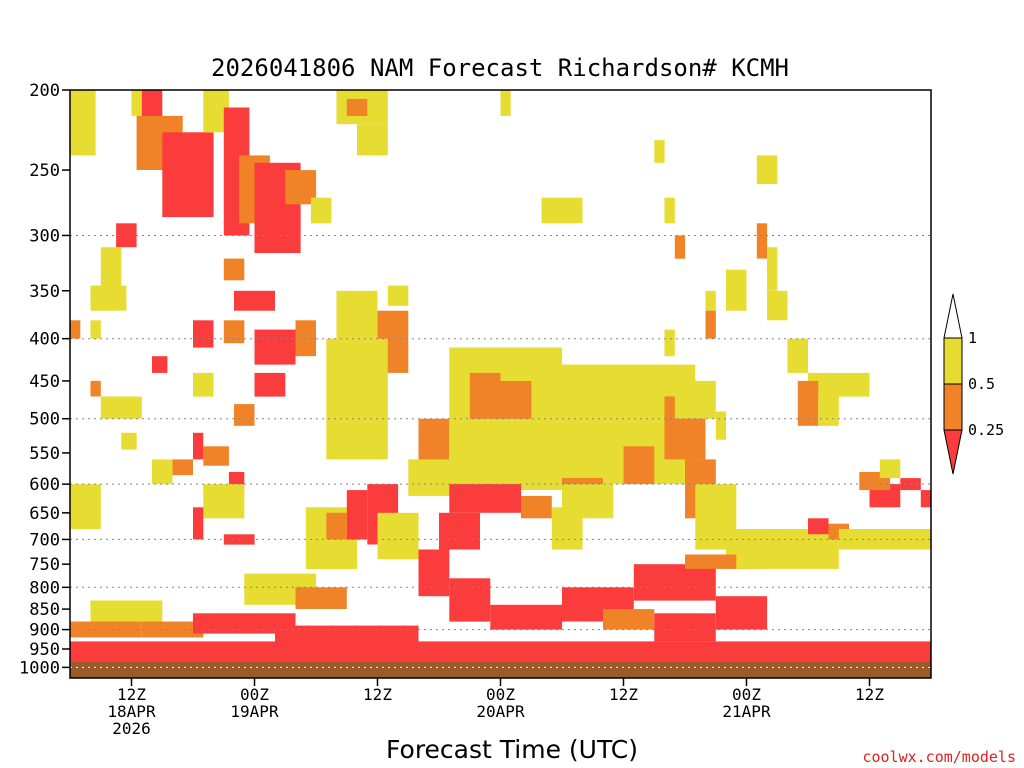 The width and height of the screenshot is (1024, 768). What do you see at coordinates (44, 610) in the screenshot?
I see `y-tick-label: 850` at bounding box center [44, 610].